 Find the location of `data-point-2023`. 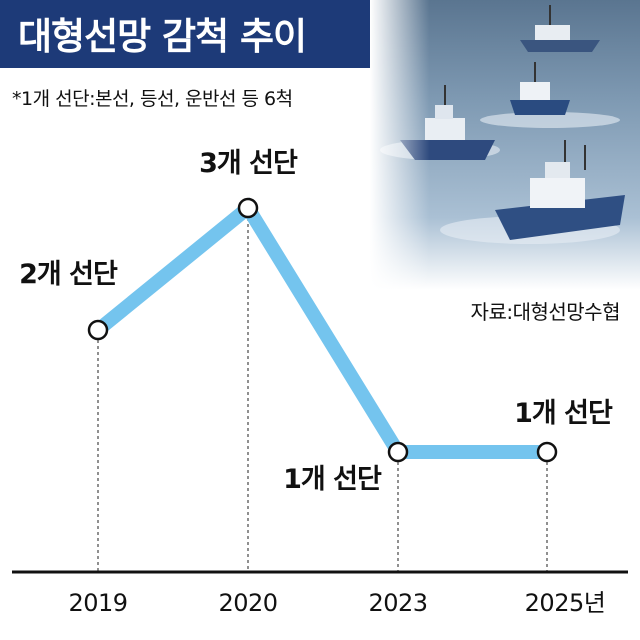

data-point-2023 is located at coordinates (398, 452).